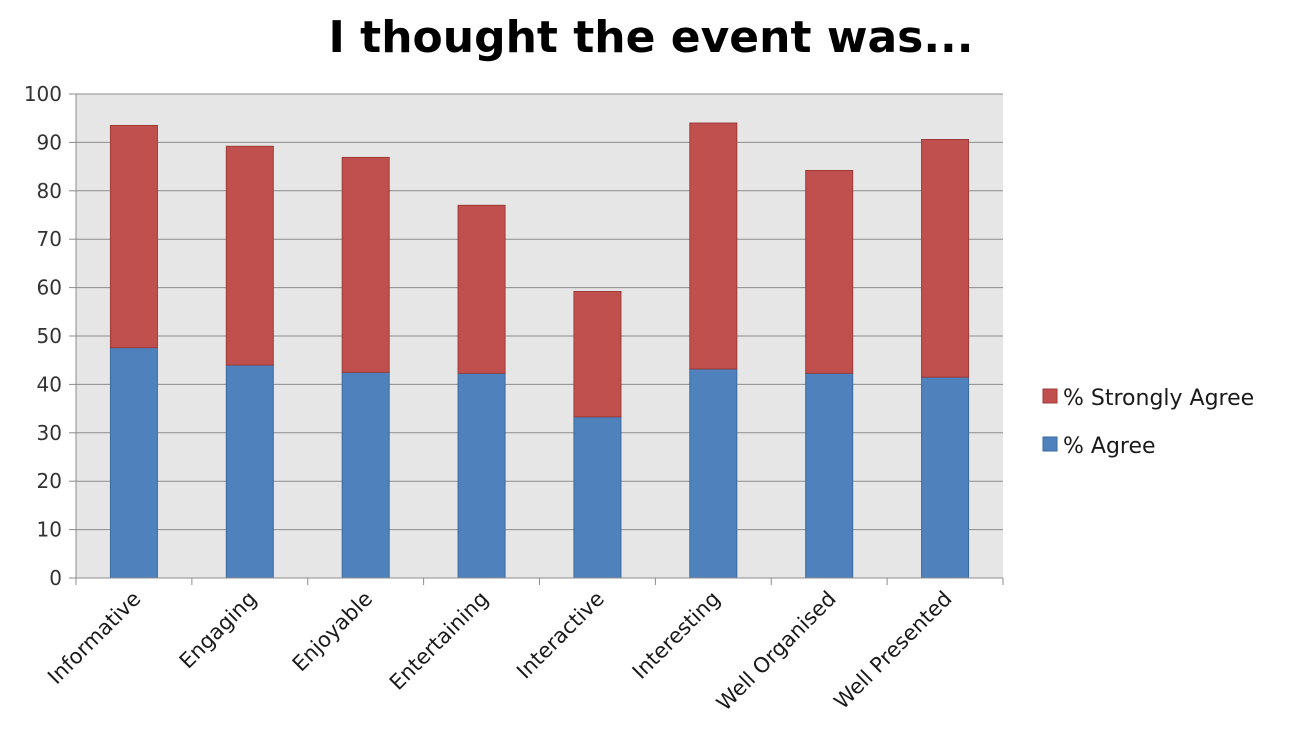  Describe the element at coordinates (49, 433) in the screenshot. I see `y-tick-label: 30` at that location.